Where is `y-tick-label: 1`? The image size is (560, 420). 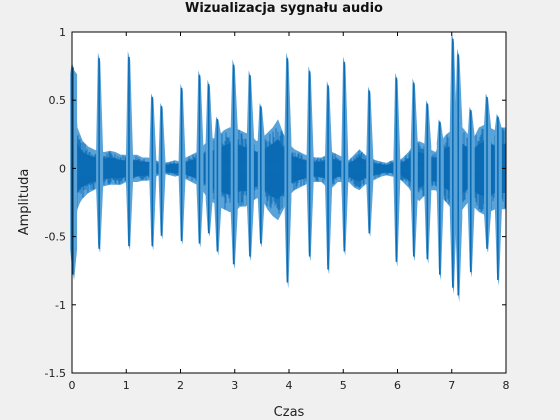 y-tick-label: 1 is located at coordinates (62, 32).